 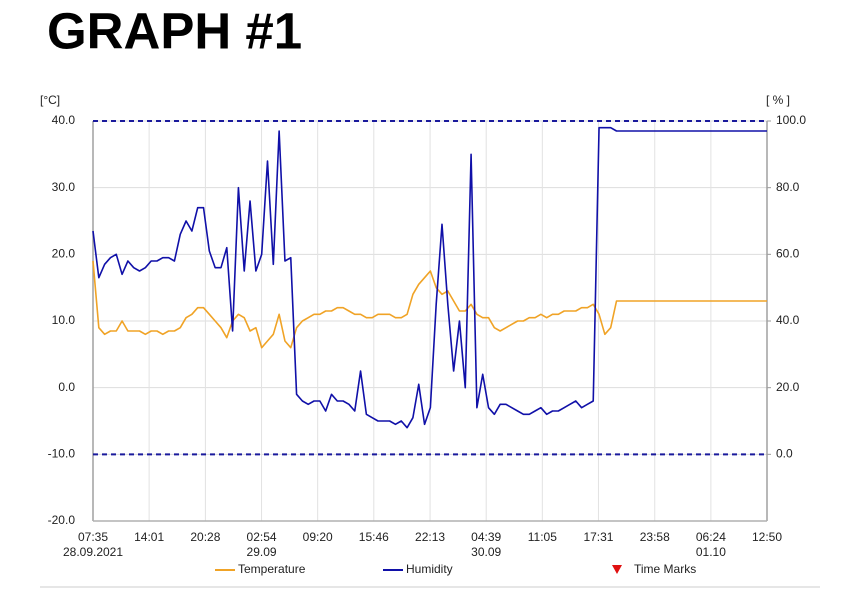 What do you see at coordinates (778, 100) in the screenshot?
I see `y2-axis-label: [ % ]` at bounding box center [778, 100].